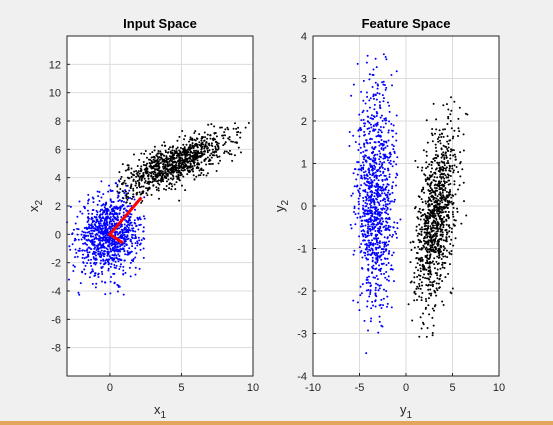 Image resolution: width=553 pixels, height=425 pixels. Describe the element at coordinates (452, 388) in the screenshot. I see `feature-space-xtick-label: 5` at that location.